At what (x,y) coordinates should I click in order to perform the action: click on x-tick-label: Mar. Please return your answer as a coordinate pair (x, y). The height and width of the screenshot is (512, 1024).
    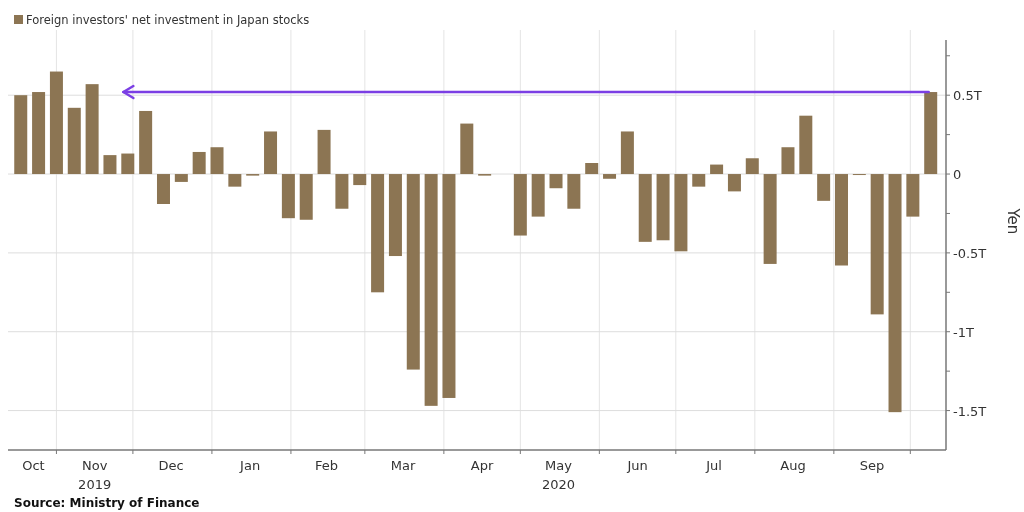
    Looking at the image, I should click on (403, 465).